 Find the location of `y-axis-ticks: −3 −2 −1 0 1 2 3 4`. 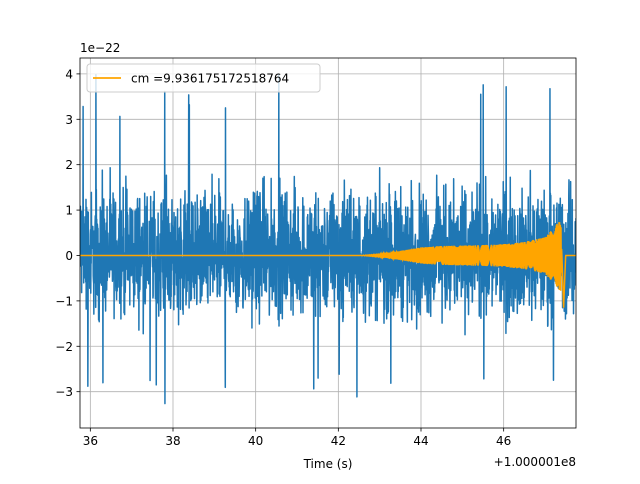

y-axis-ticks: −3 −2 −1 0 1 2 3 4 is located at coordinates (67, 233).